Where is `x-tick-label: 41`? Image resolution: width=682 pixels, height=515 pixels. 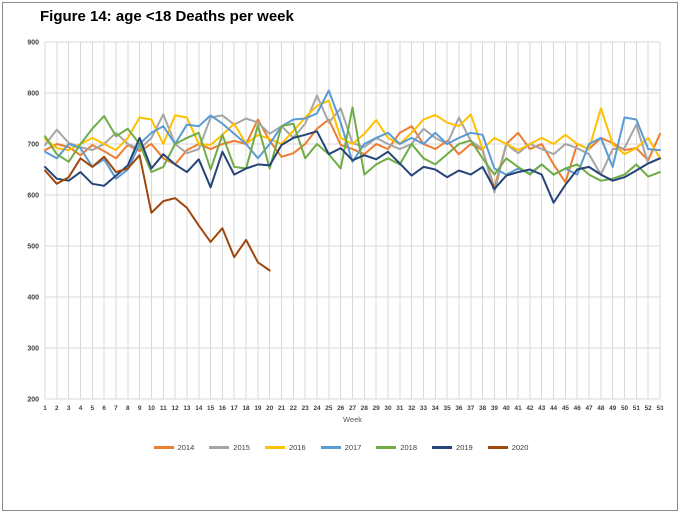
x-tick-label: 41 is located at coordinates (519, 408).